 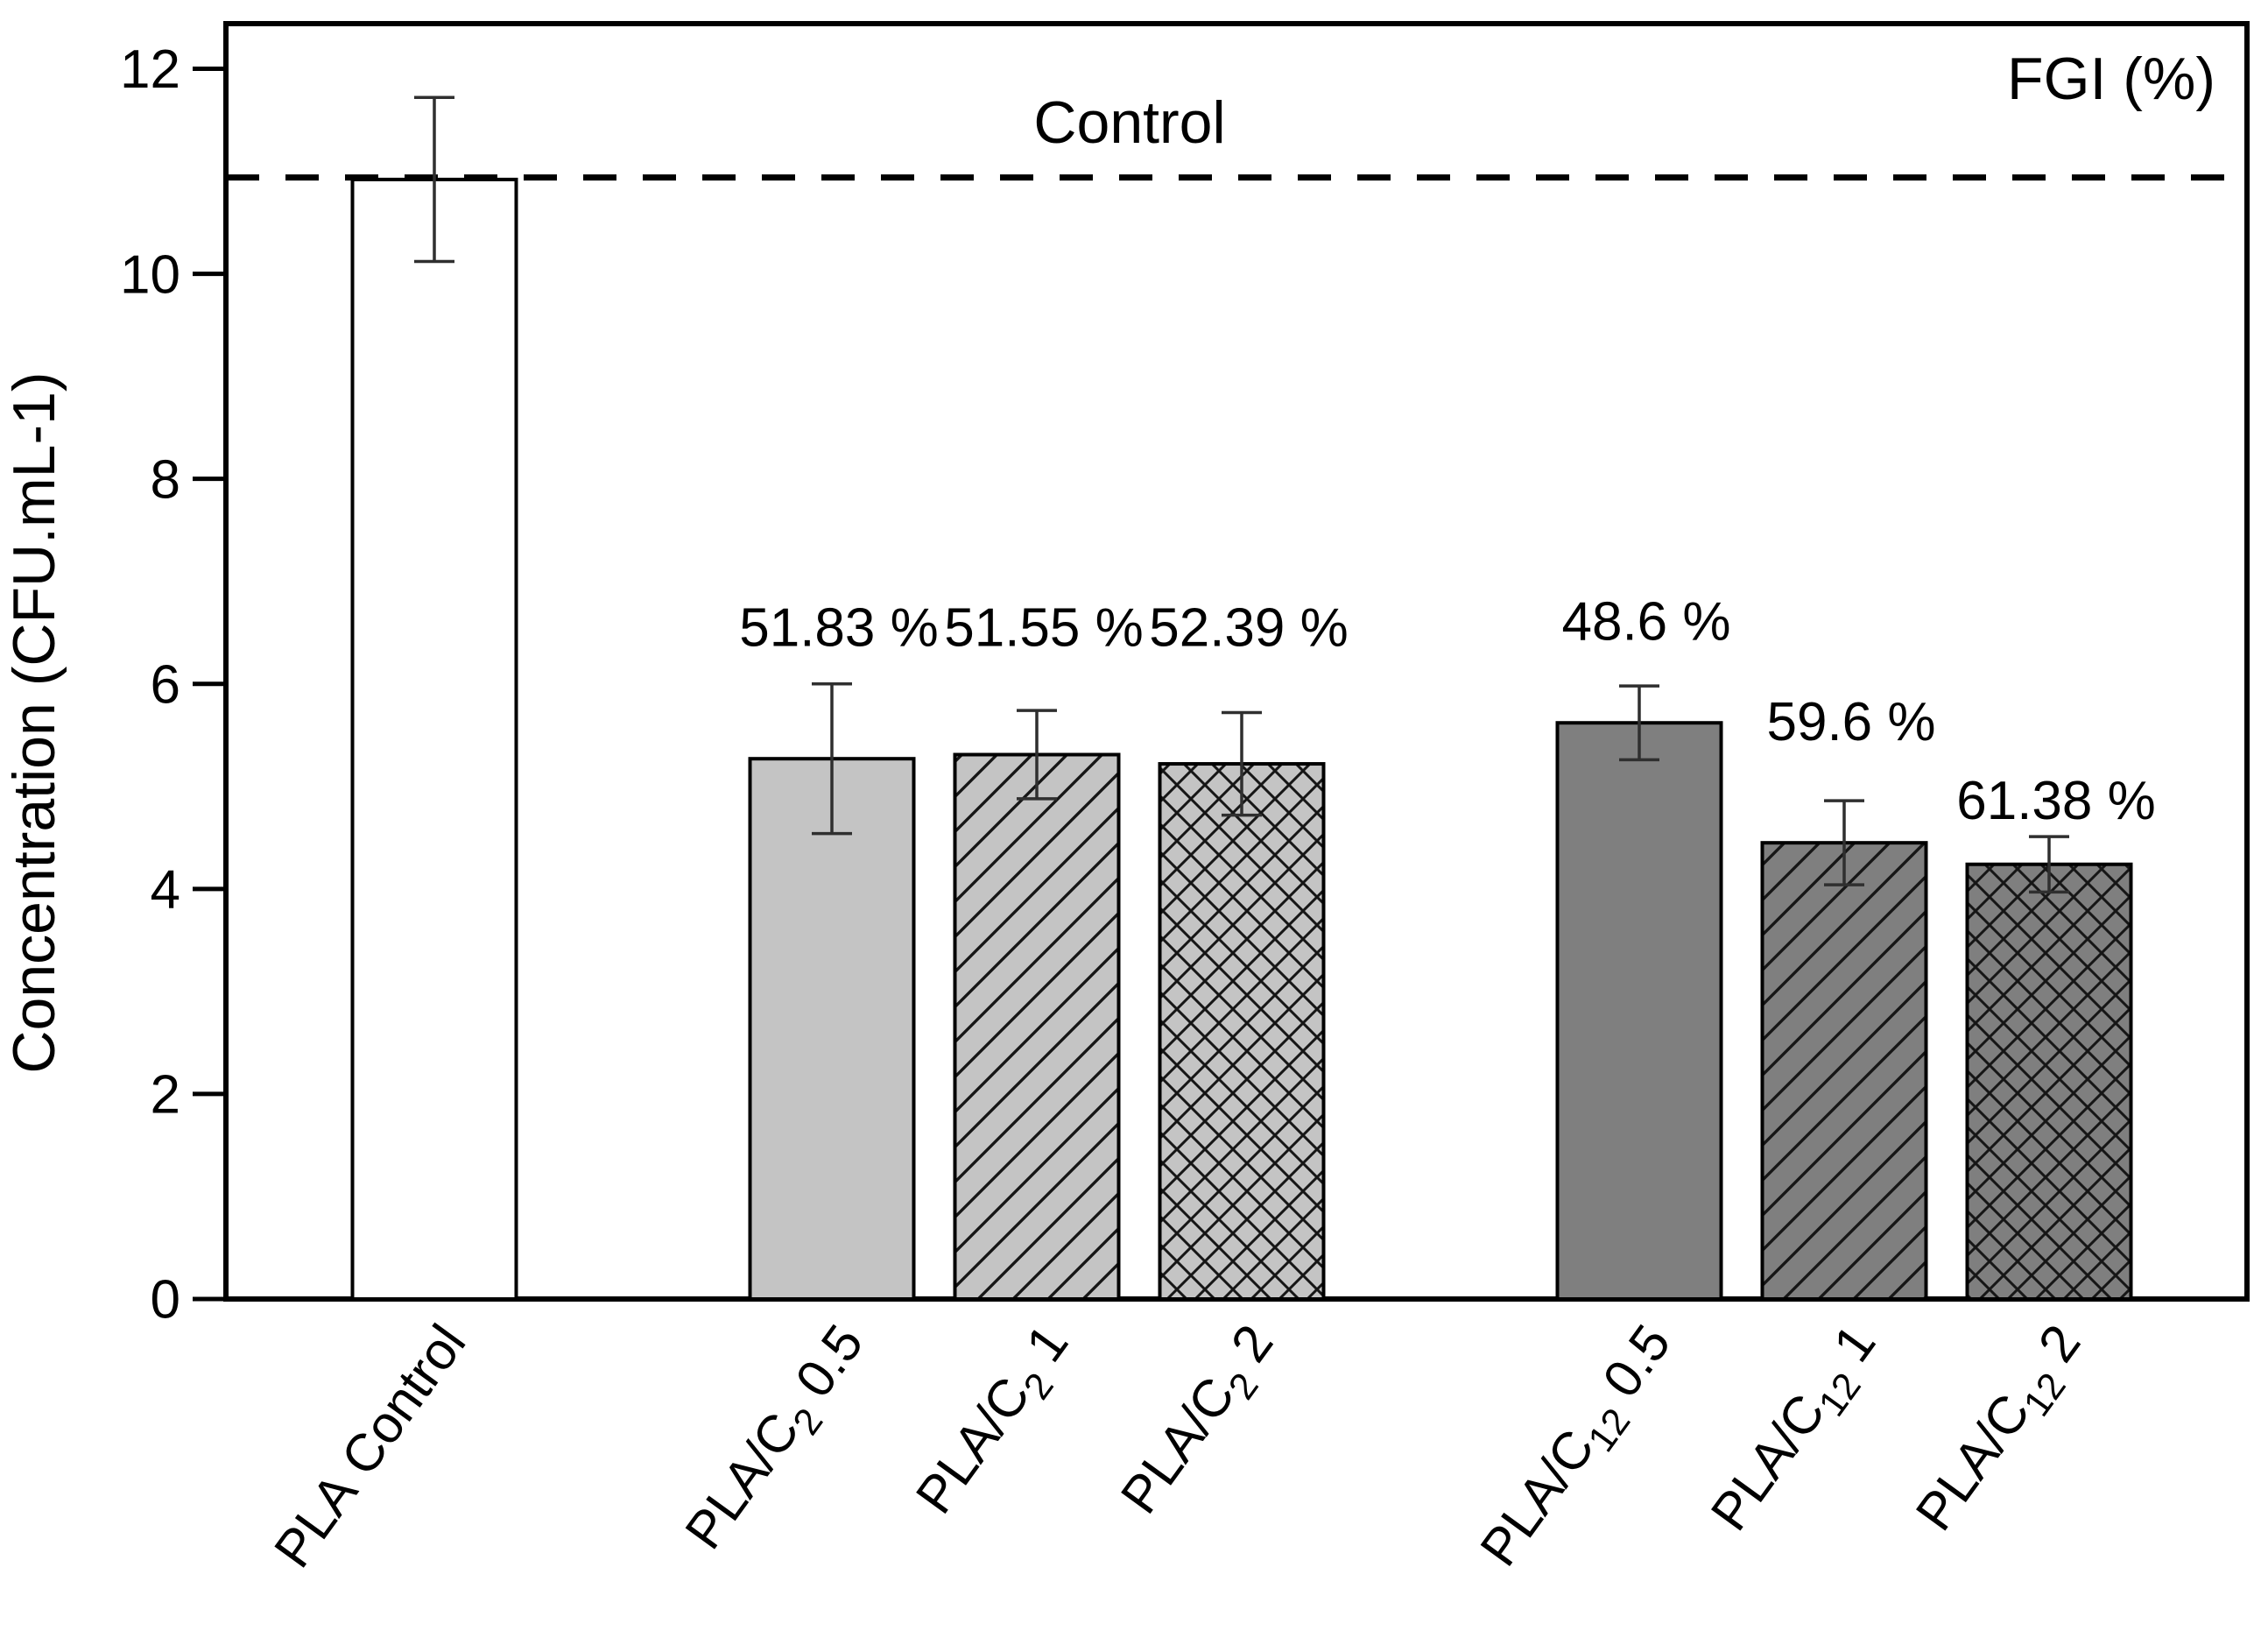 I want to click on fgi-label-pla-c12-0-5: 48.6 %, so click(x=1645, y=621).